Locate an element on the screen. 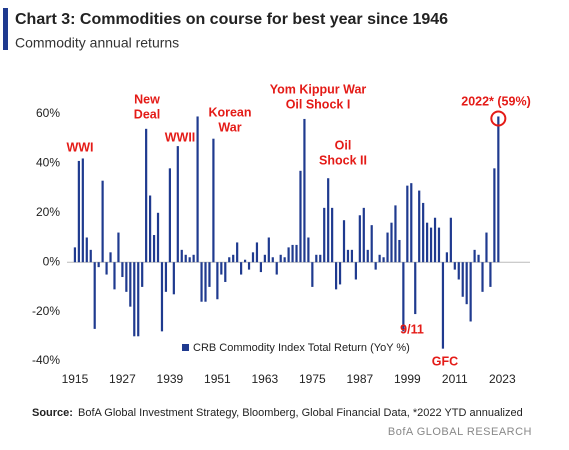 The image size is (569, 450). x-tick-label: 1927 is located at coordinates (122, 379).